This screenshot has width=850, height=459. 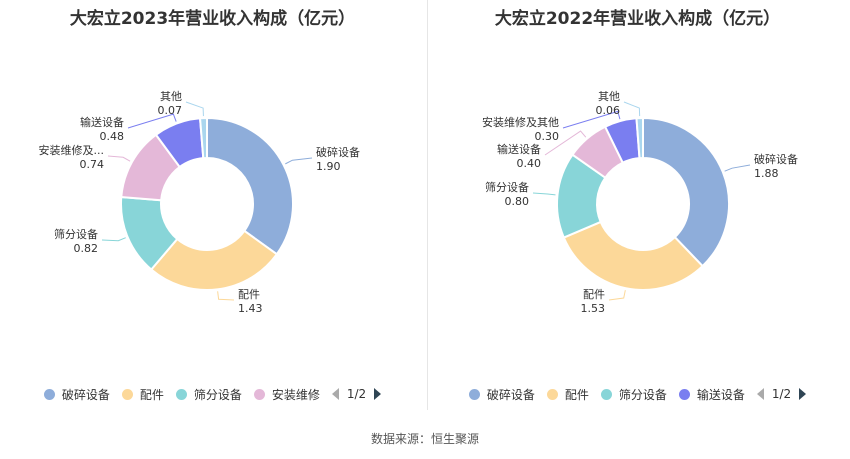 What do you see at coordinates (86, 248) in the screenshot?
I see `slice-label-value: 0.82` at bounding box center [86, 248].